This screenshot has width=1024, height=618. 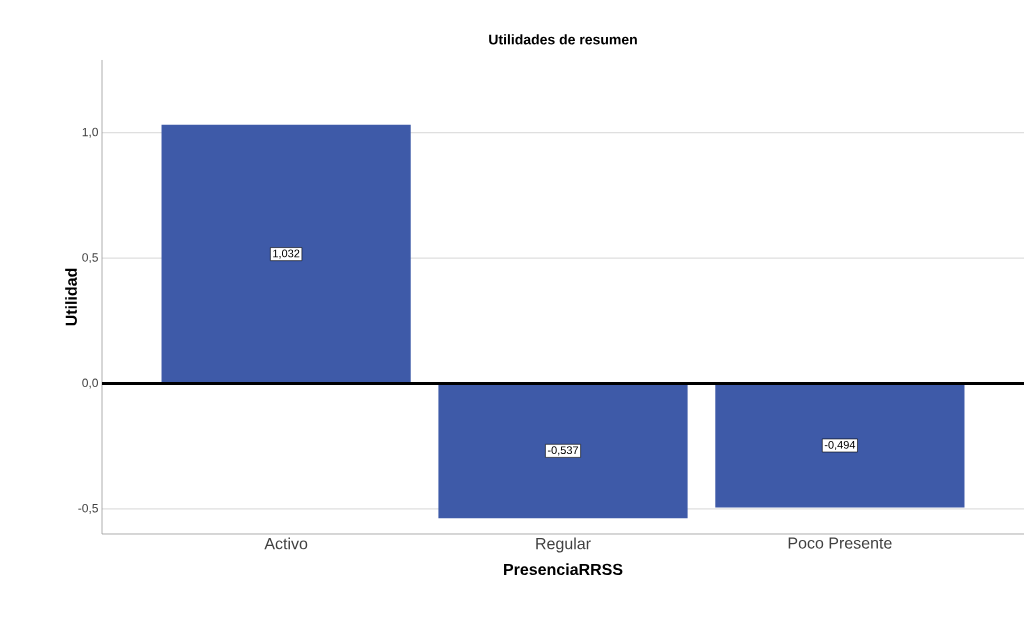 I want to click on x-tick-label: Regular, so click(x=563, y=545).